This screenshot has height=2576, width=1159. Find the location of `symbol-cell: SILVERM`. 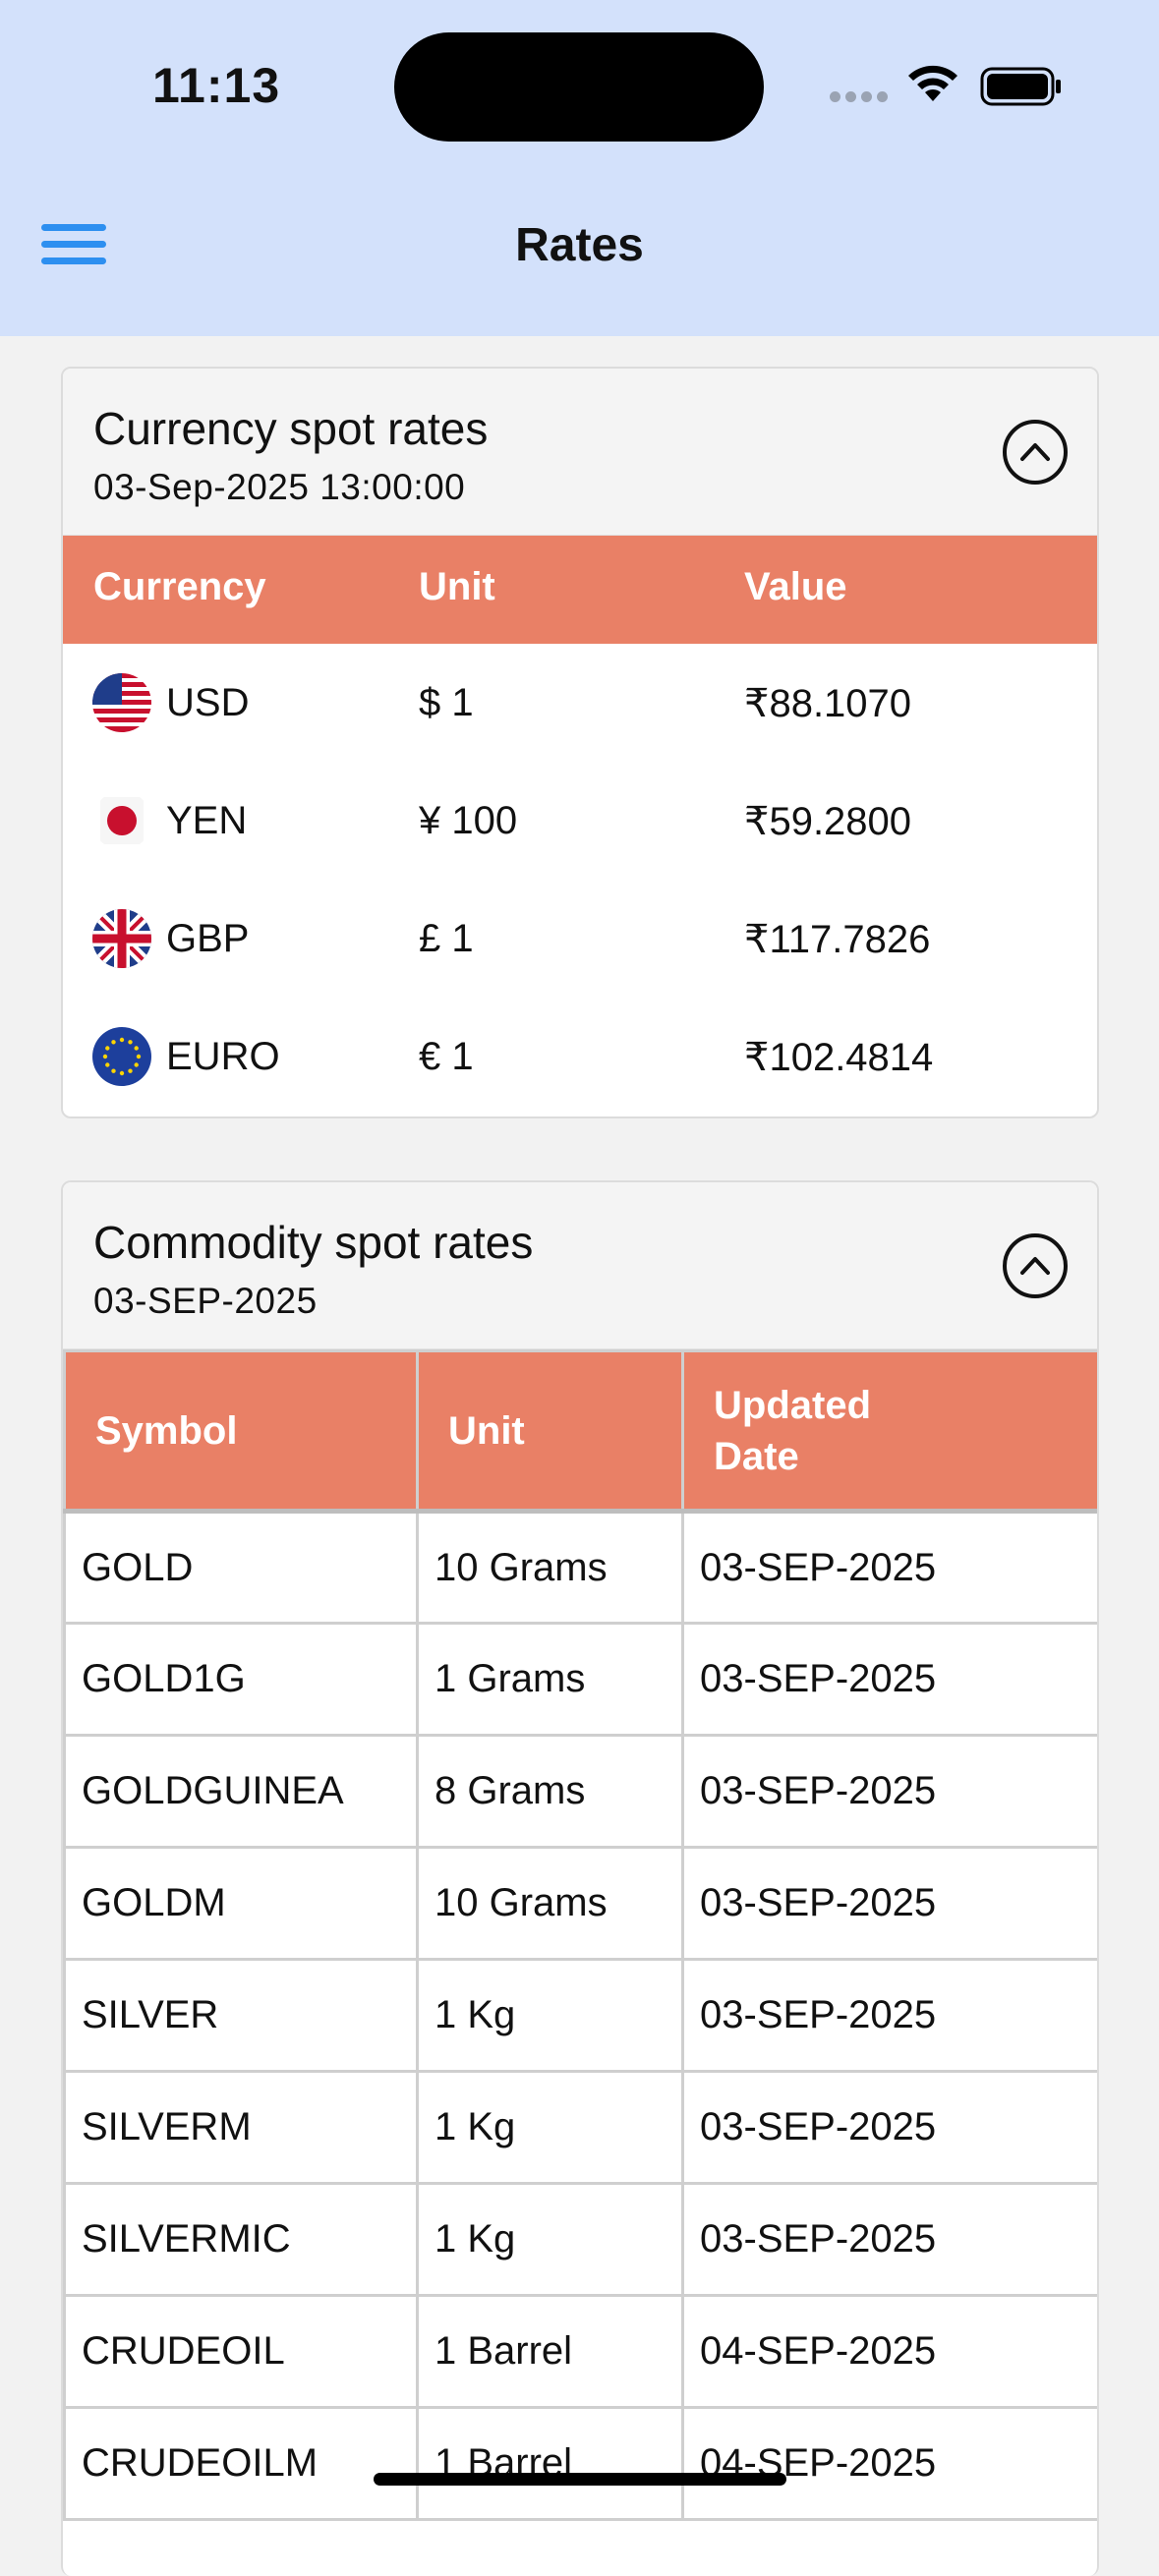

symbol-cell: SILVERM is located at coordinates (241, 2128).